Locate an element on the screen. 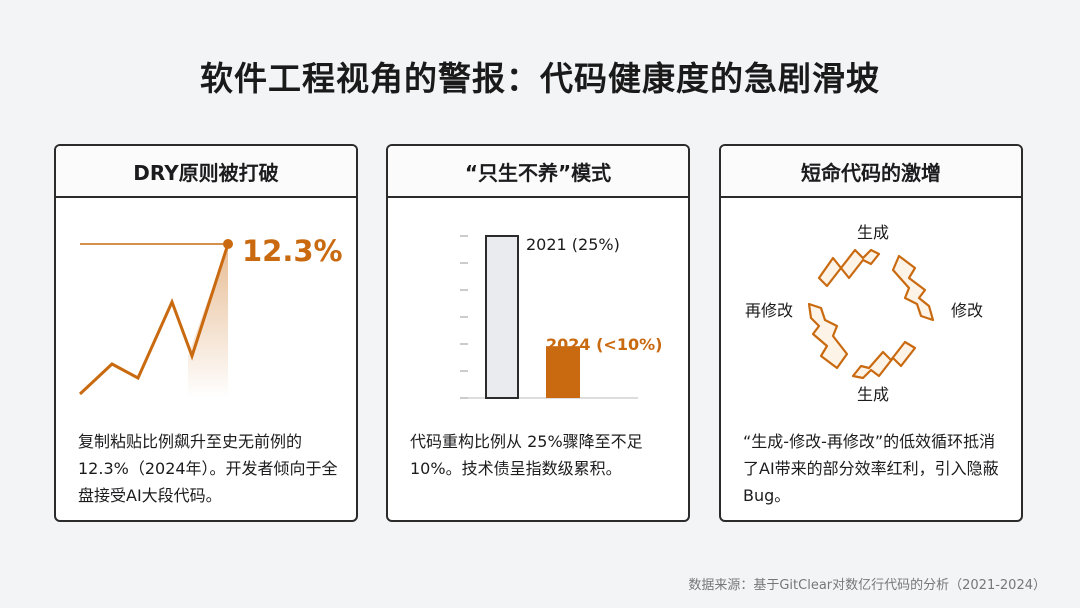 The height and width of the screenshot is (608, 1080). bar-2024 is located at coordinates (563, 372).